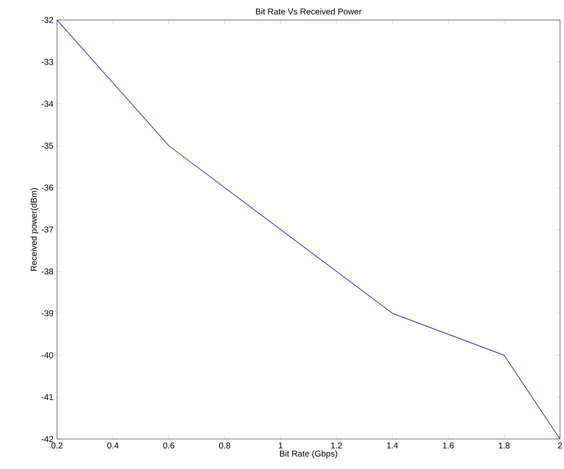  I want to click on x-tick-label: 0.6, so click(168, 445).